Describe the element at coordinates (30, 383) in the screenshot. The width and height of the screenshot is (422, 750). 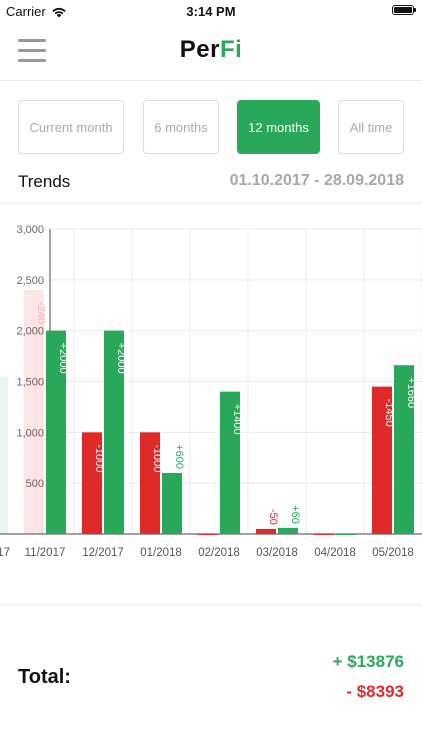
I see `y-tick-label: 1,500` at that location.